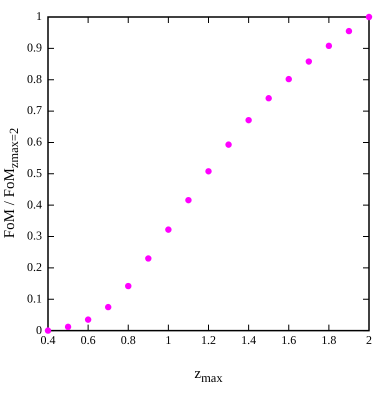 Image resolution: width=390 pixels, height=403 pixels. Describe the element at coordinates (328, 339) in the screenshot. I see `x-tick-label: 1.8` at that location.